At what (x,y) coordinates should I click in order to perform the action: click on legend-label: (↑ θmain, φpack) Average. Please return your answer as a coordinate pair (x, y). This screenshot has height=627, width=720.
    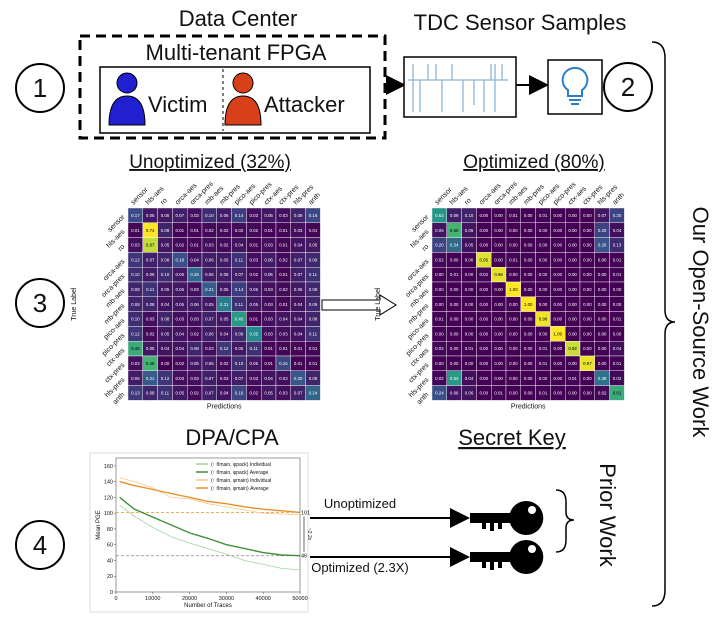
    Looking at the image, I should click on (240, 473).